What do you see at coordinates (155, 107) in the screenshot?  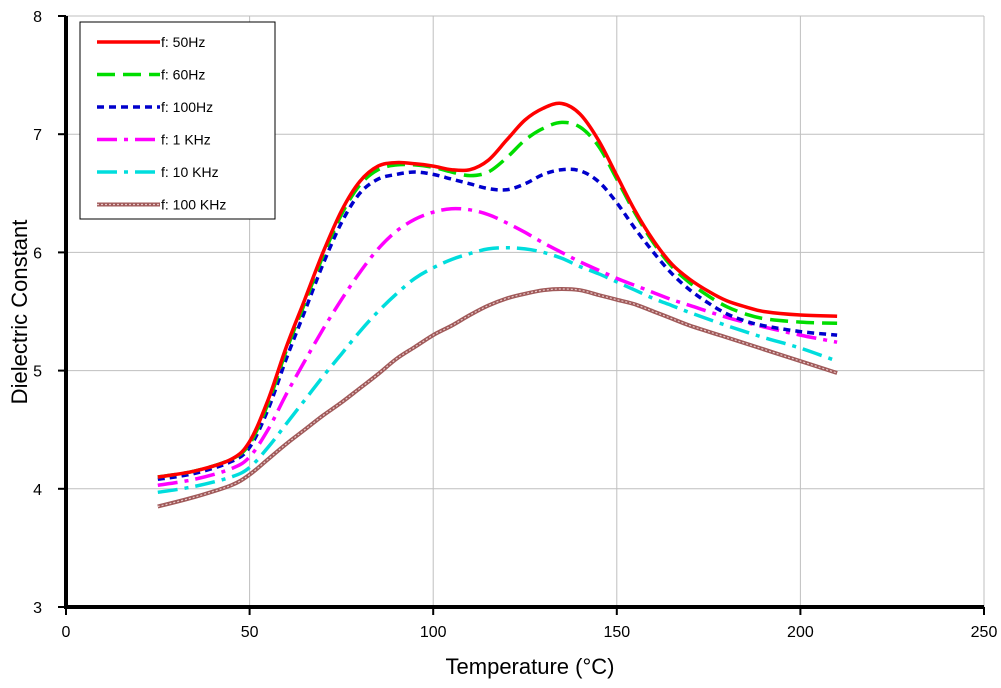 I see `legend-item-f-100hz: f: 100Hz` at bounding box center [155, 107].